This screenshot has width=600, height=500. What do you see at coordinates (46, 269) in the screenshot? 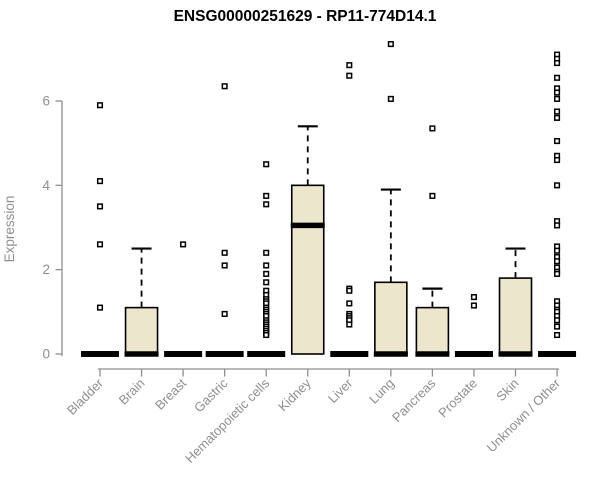
I see `y-tick-label: 2` at bounding box center [46, 269].